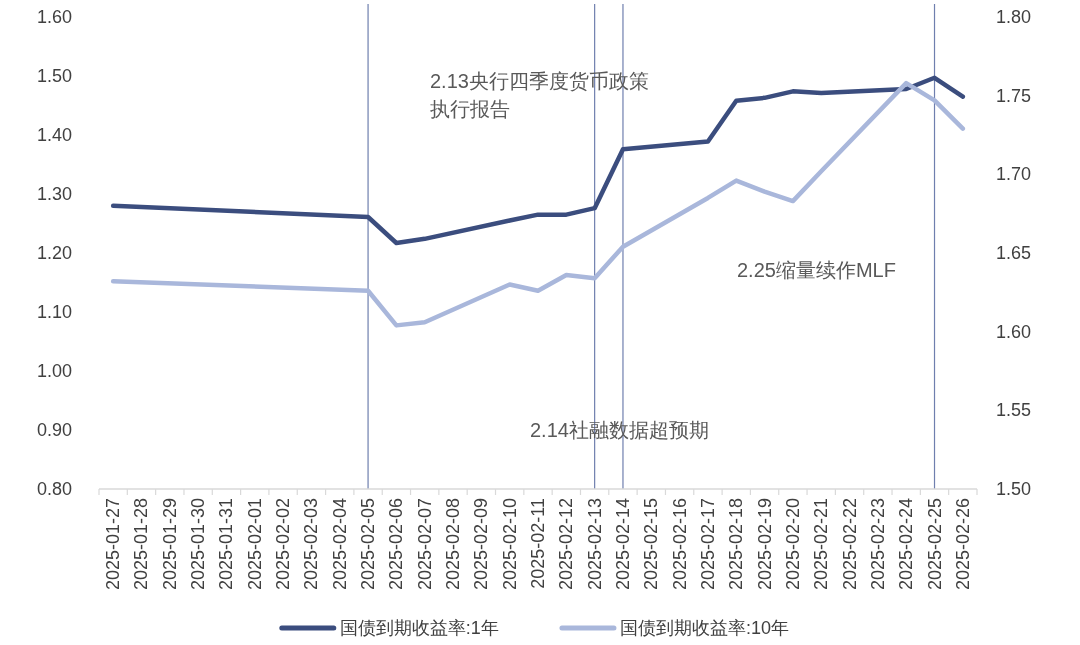 This screenshot has width=1080, height=645. Describe the element at coordinates (538, 543) in the screenshot. I see `x-tick-label: 2025-02-11` at that location.